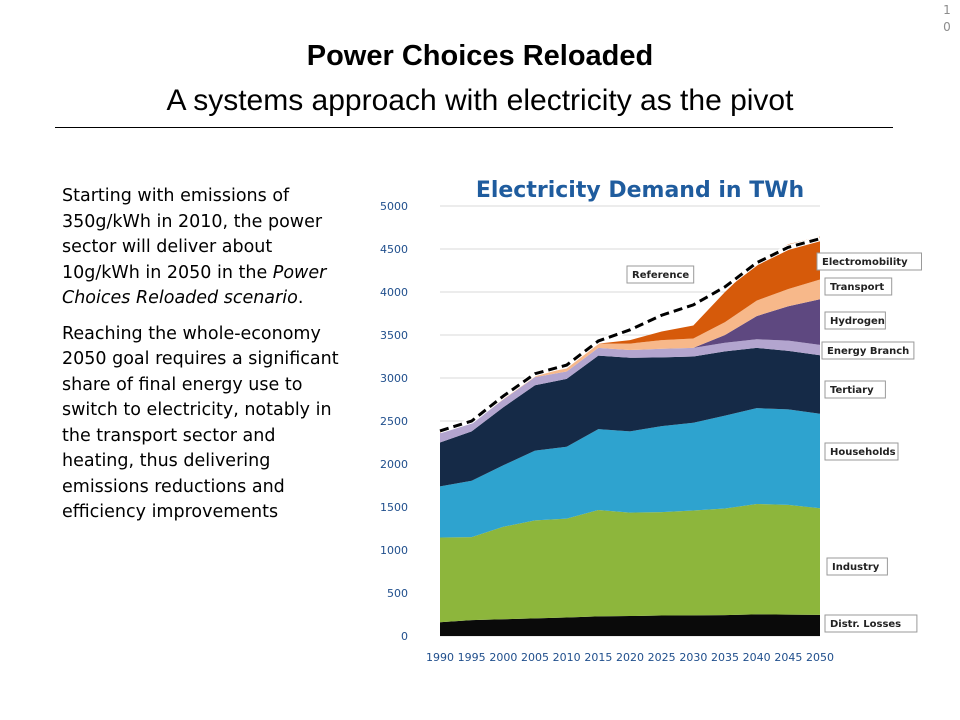 The image size is (960, 720). I want to click on area-industry, so click(630, 563).